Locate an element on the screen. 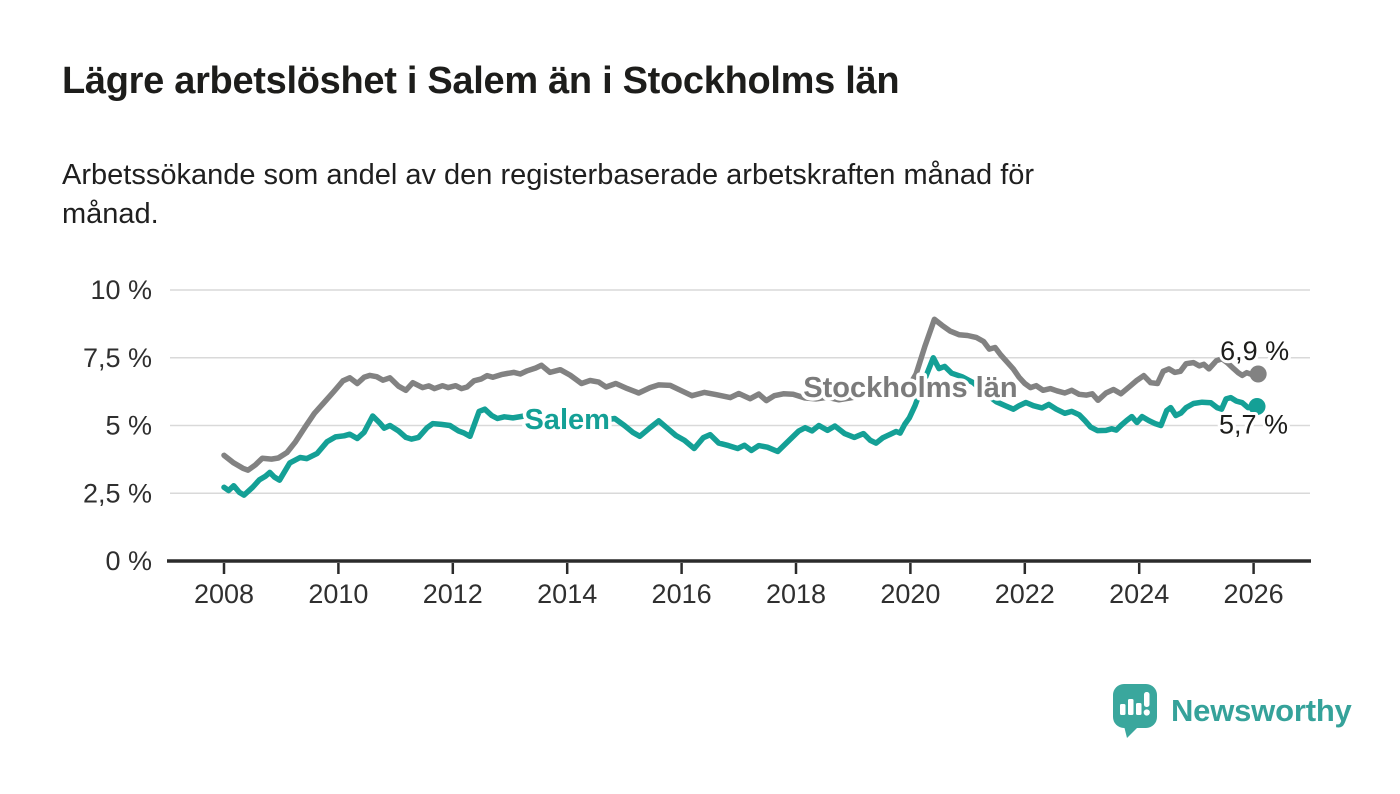 The image size is (1400, 794). x-axis-tick-label: 2010 is located at coordinates (338, 594).